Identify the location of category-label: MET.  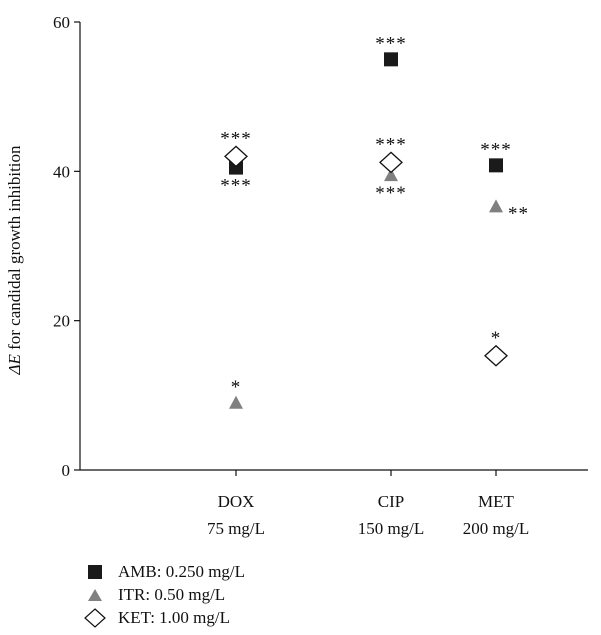
(496, 501).